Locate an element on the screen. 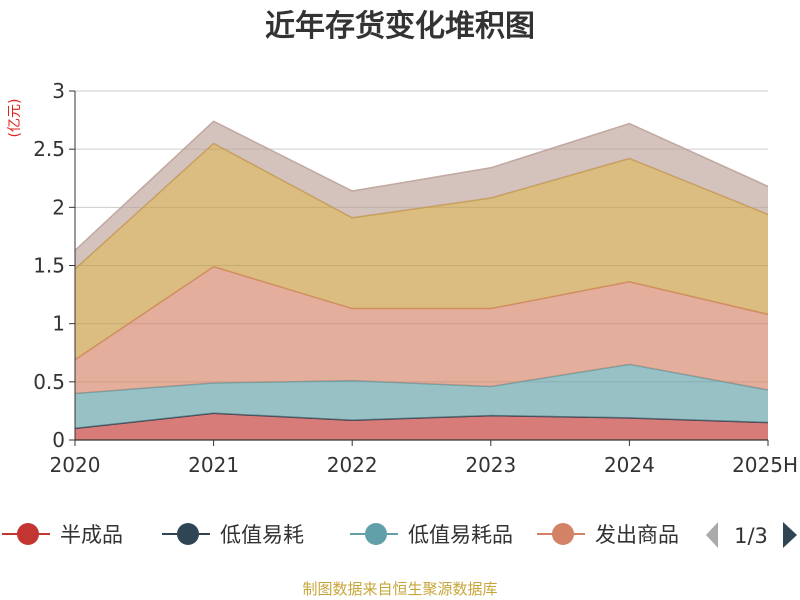 The image size is (800, 600). legend-prev-page-icon is located at coordinates (712, 535).